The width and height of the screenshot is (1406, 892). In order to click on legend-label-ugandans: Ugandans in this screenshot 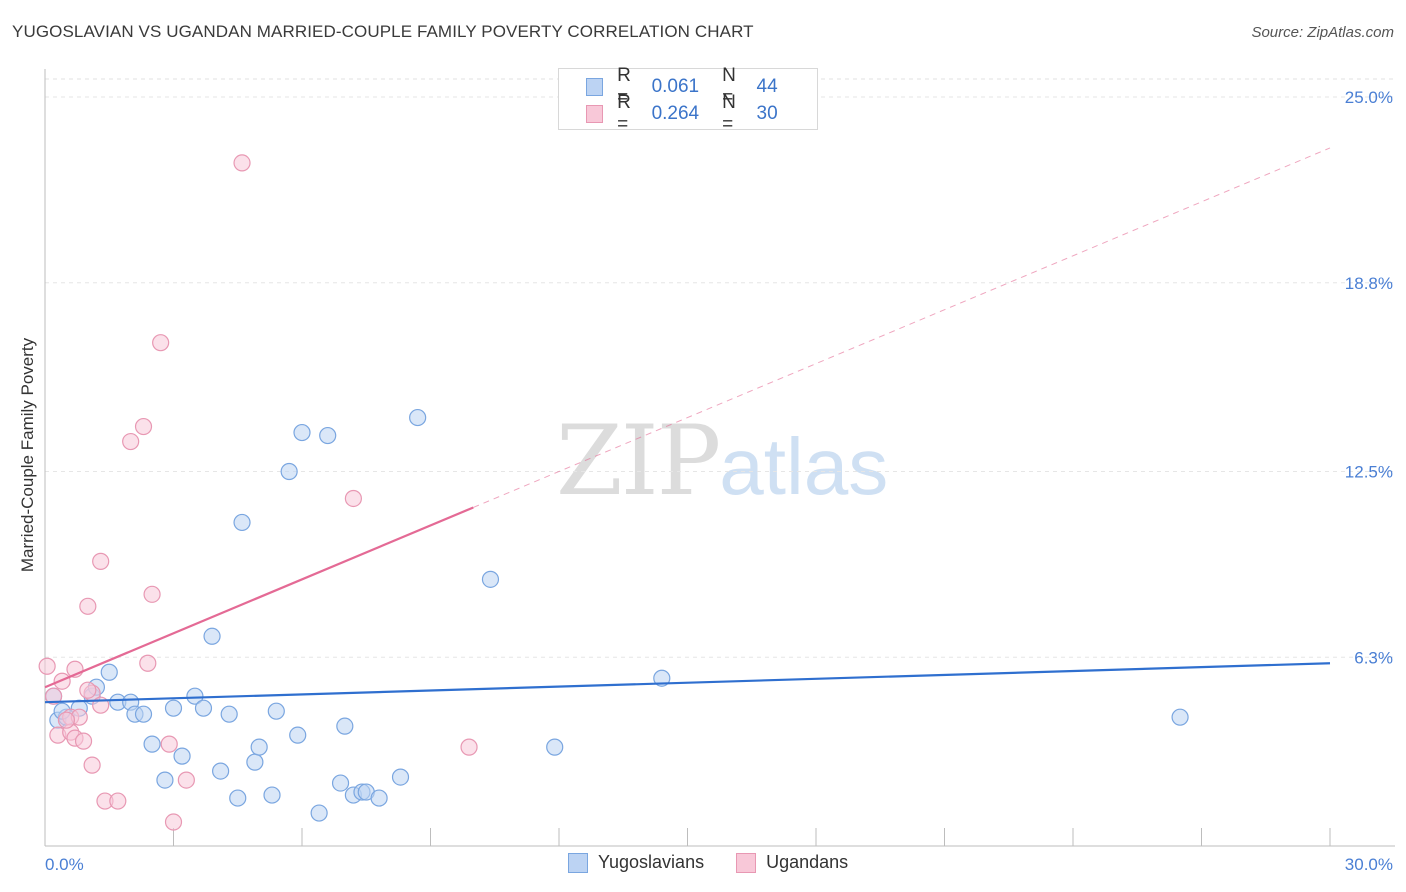, I will do `click(807, 862)`.